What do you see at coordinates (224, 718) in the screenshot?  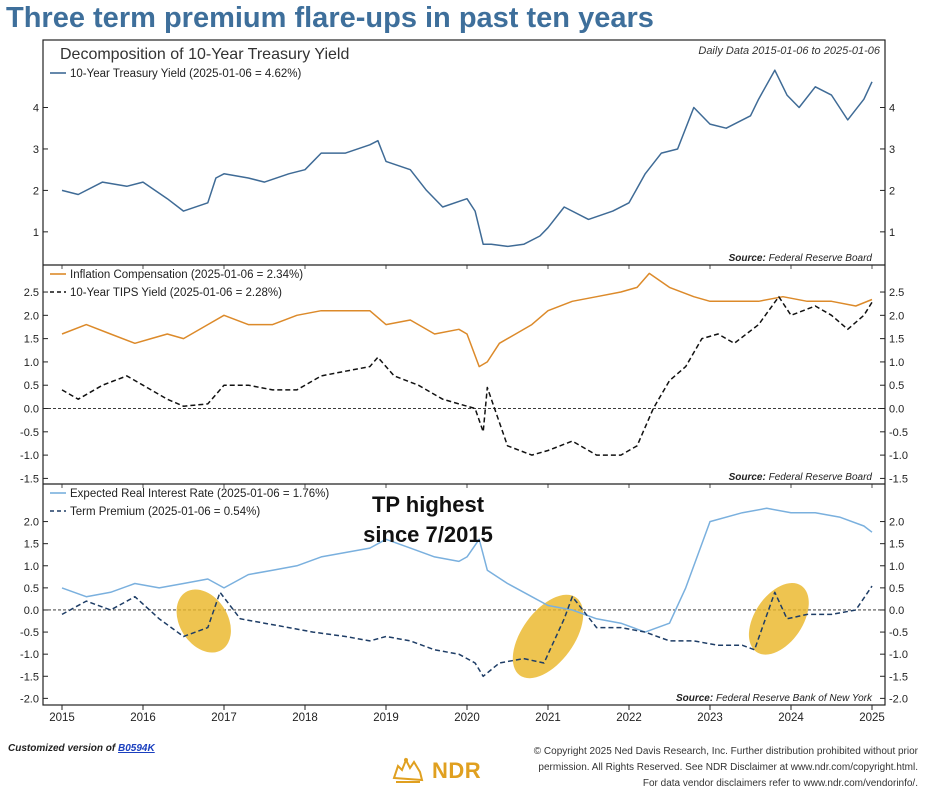 I see `x-tick-label: 2017` at bounding box center [224, 718].